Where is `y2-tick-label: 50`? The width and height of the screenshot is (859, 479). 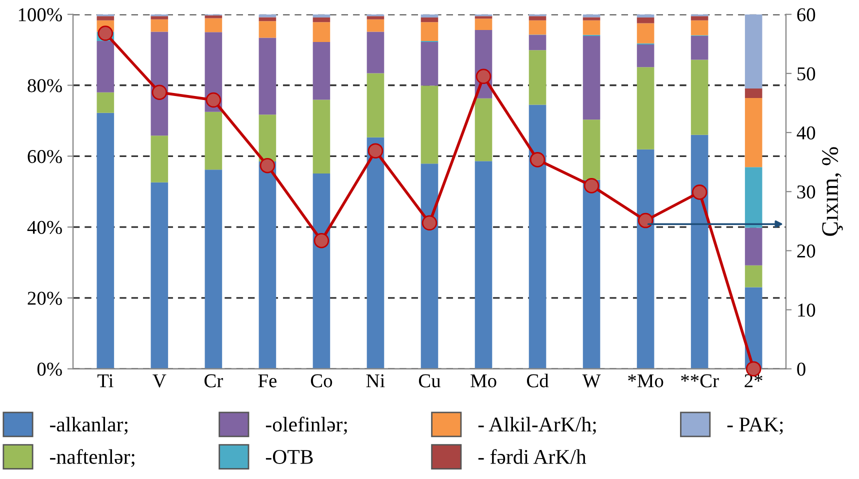 y2-tick-label: 50 is located at coordinates (807, 73).